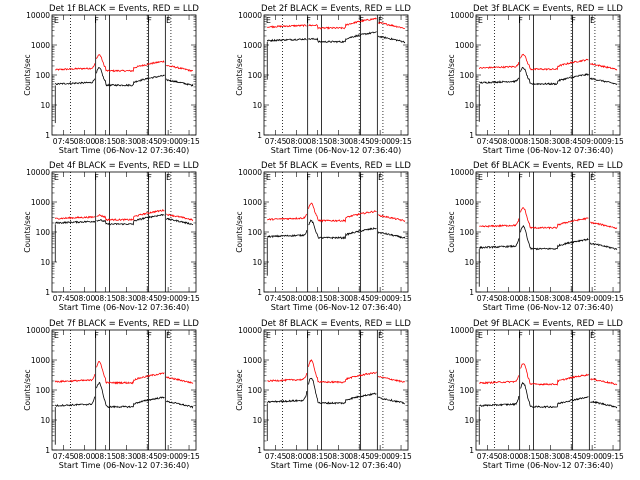 The image size is (640, 480). I want to click on panel-title: Det 3f BLACK = Events, RED = LLD, so click(548, 9).